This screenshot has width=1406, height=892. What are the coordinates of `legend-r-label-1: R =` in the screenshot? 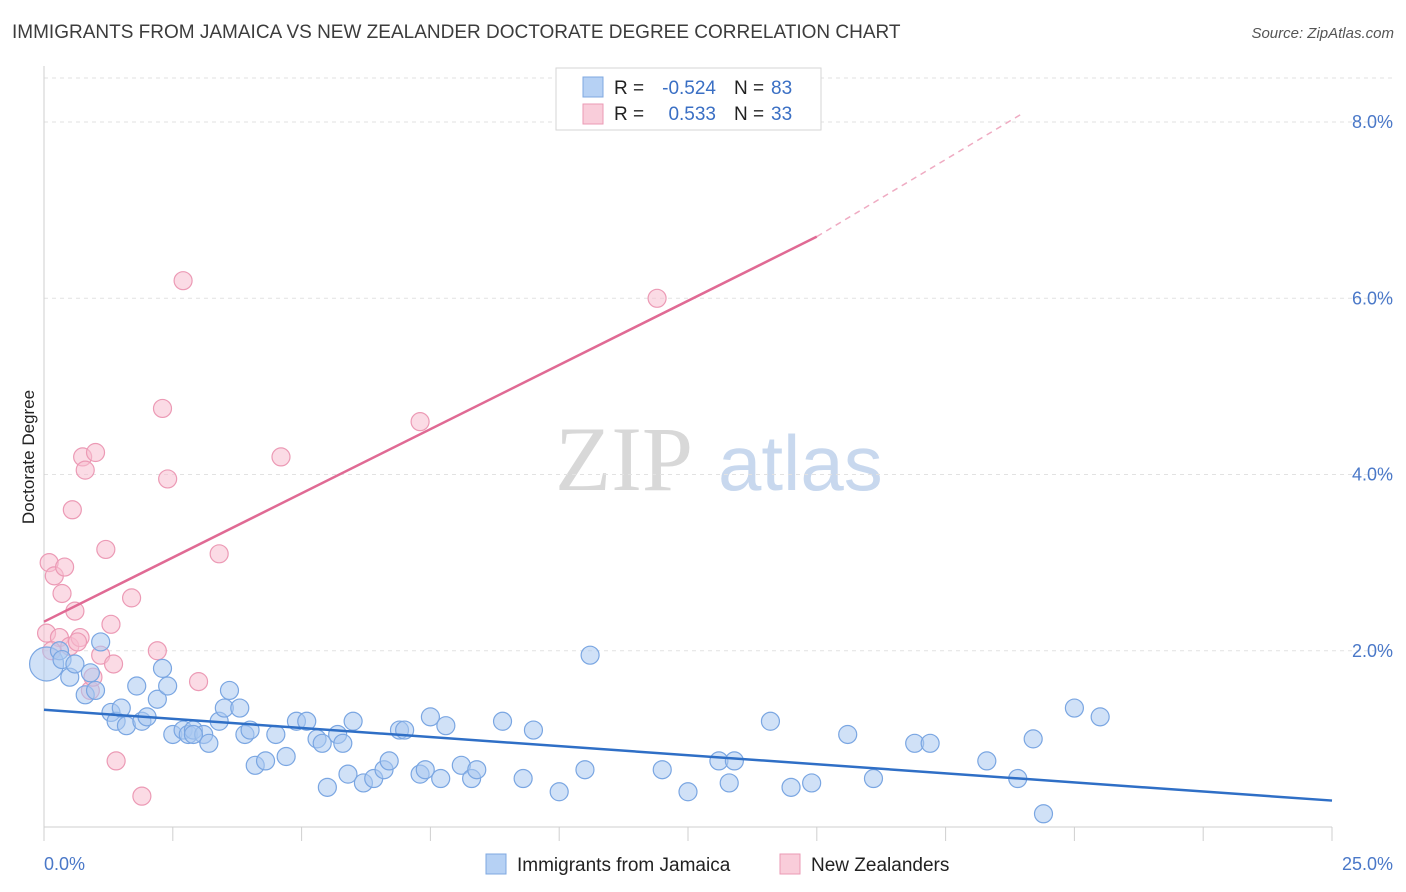 It's located at (629, 88).